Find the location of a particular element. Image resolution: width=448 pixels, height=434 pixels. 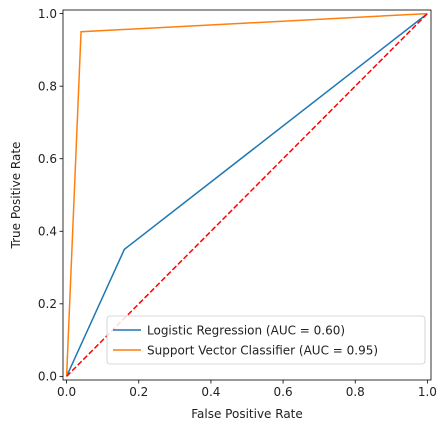

y-tick-label: 0.8 is located at coordinates (47, 86).